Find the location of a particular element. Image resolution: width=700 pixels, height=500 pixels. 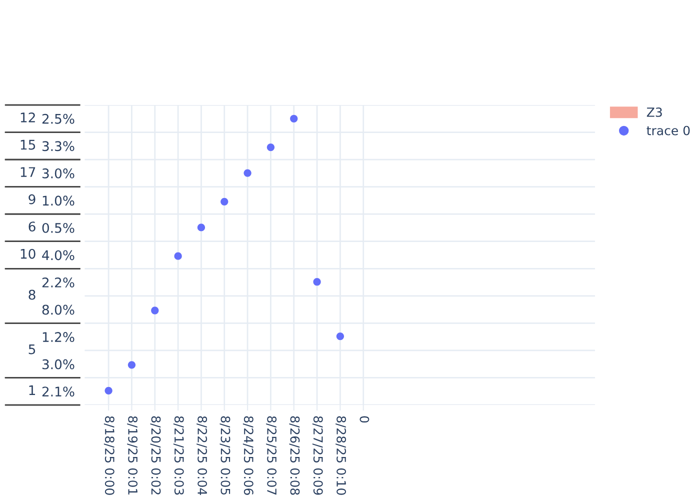

category-label: 3.3% is located at coordinates (58, 146).